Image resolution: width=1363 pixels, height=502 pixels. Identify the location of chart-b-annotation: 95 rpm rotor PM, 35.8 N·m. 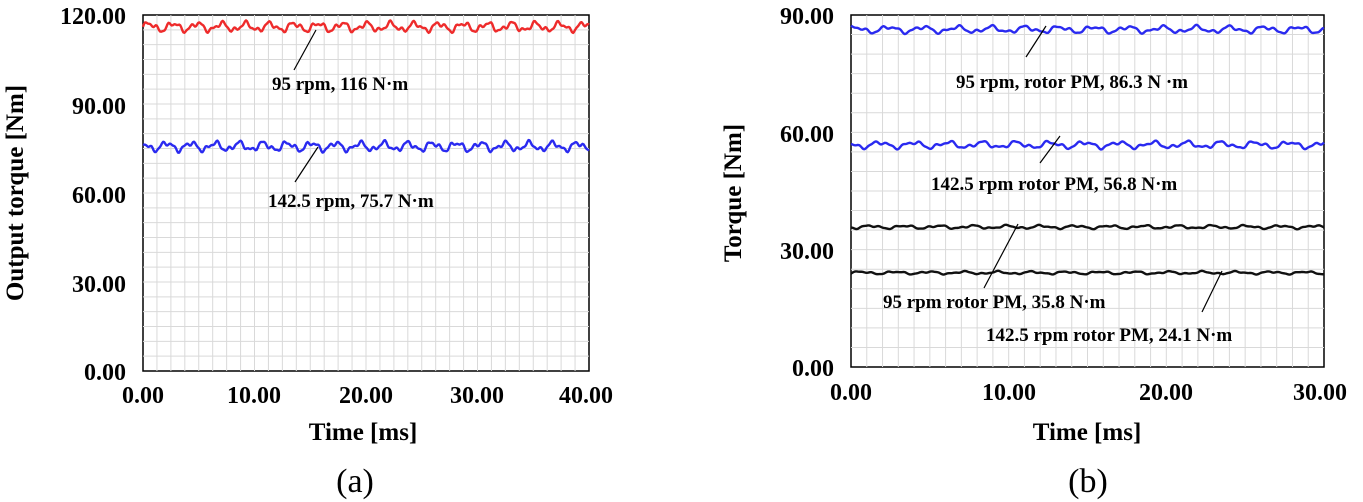
(994, 302).